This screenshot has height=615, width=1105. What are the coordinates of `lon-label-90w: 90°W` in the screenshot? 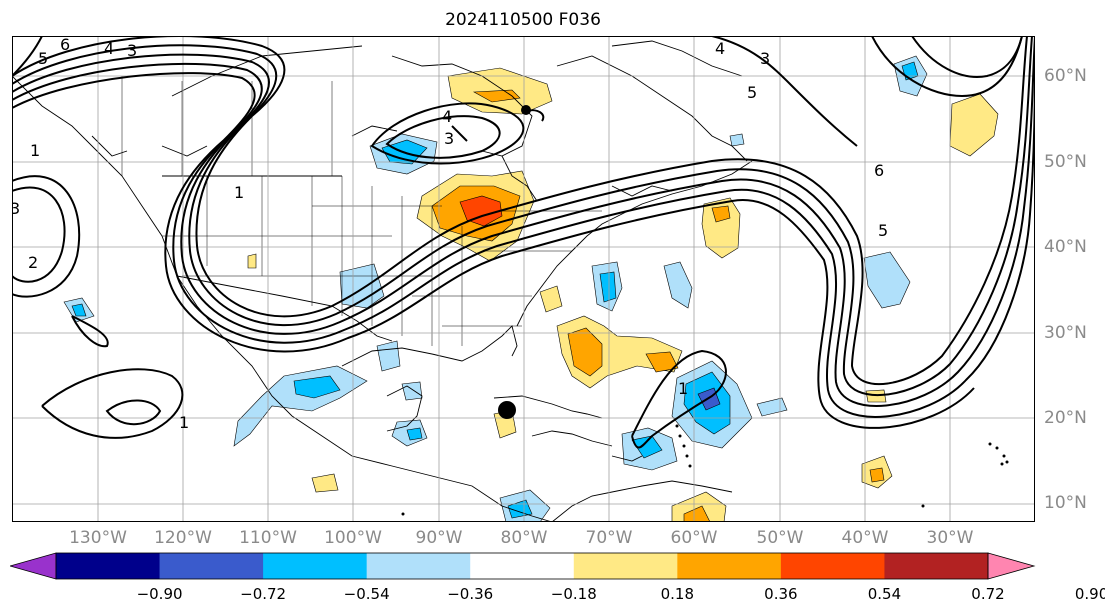 It's located at (439, 538).